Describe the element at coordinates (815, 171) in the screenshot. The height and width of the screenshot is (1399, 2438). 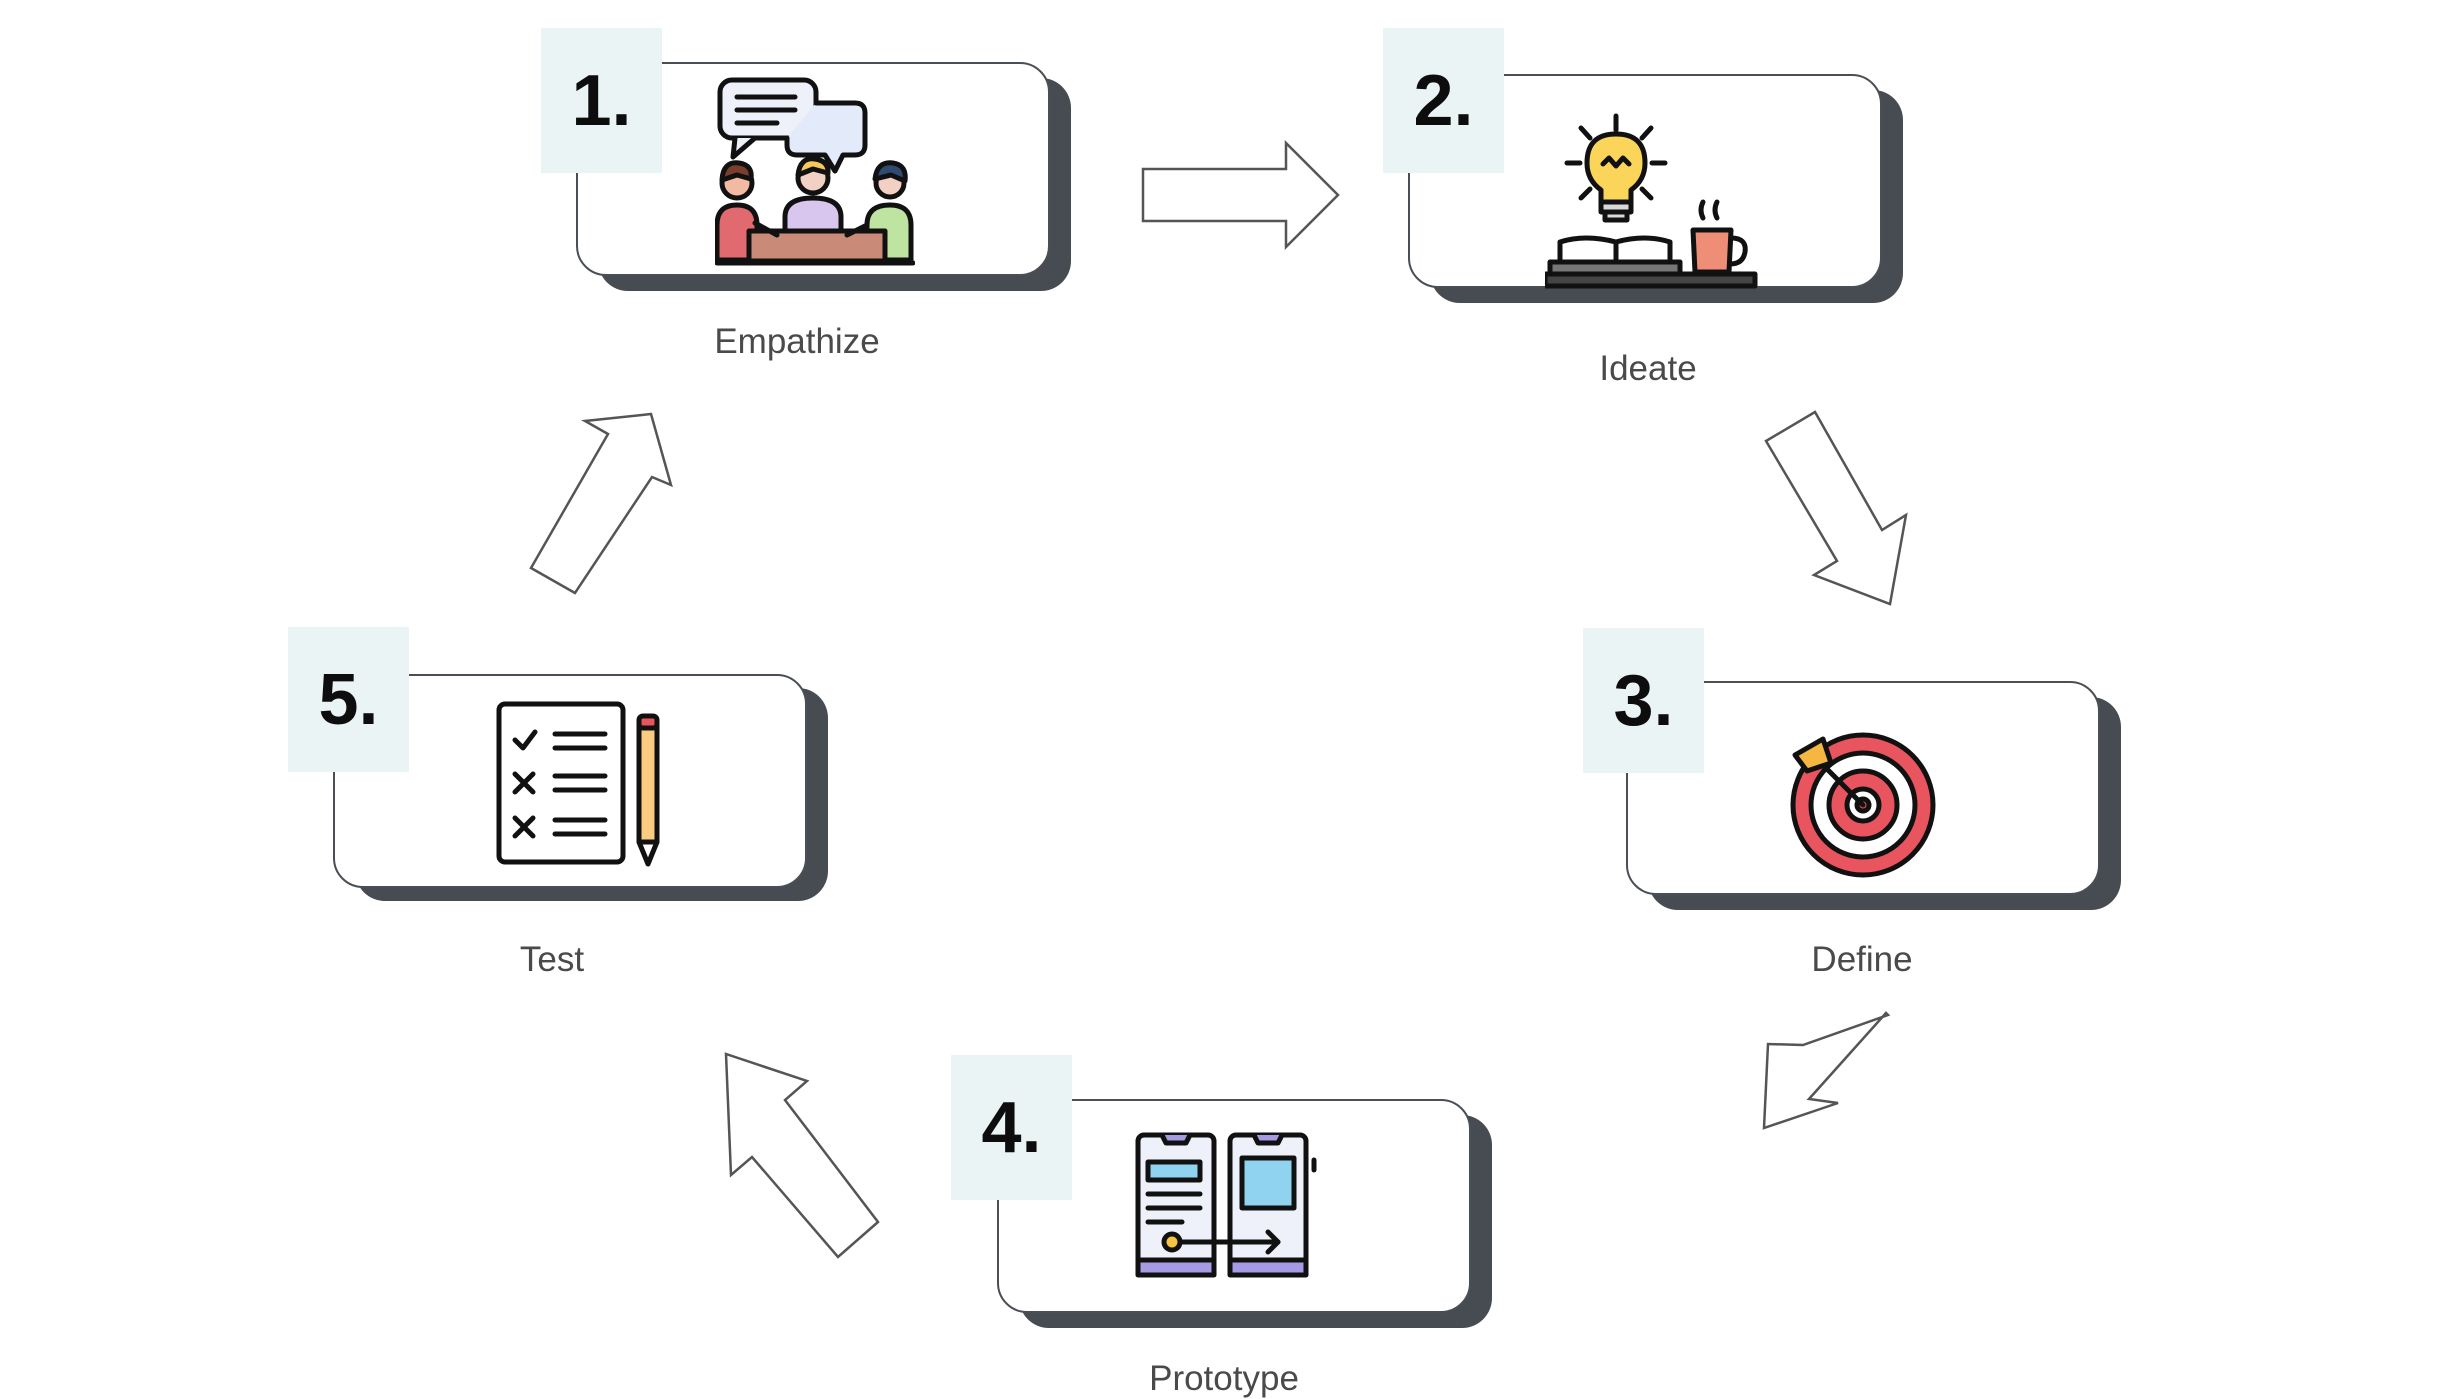
I see `people-talking-icon` at that location.